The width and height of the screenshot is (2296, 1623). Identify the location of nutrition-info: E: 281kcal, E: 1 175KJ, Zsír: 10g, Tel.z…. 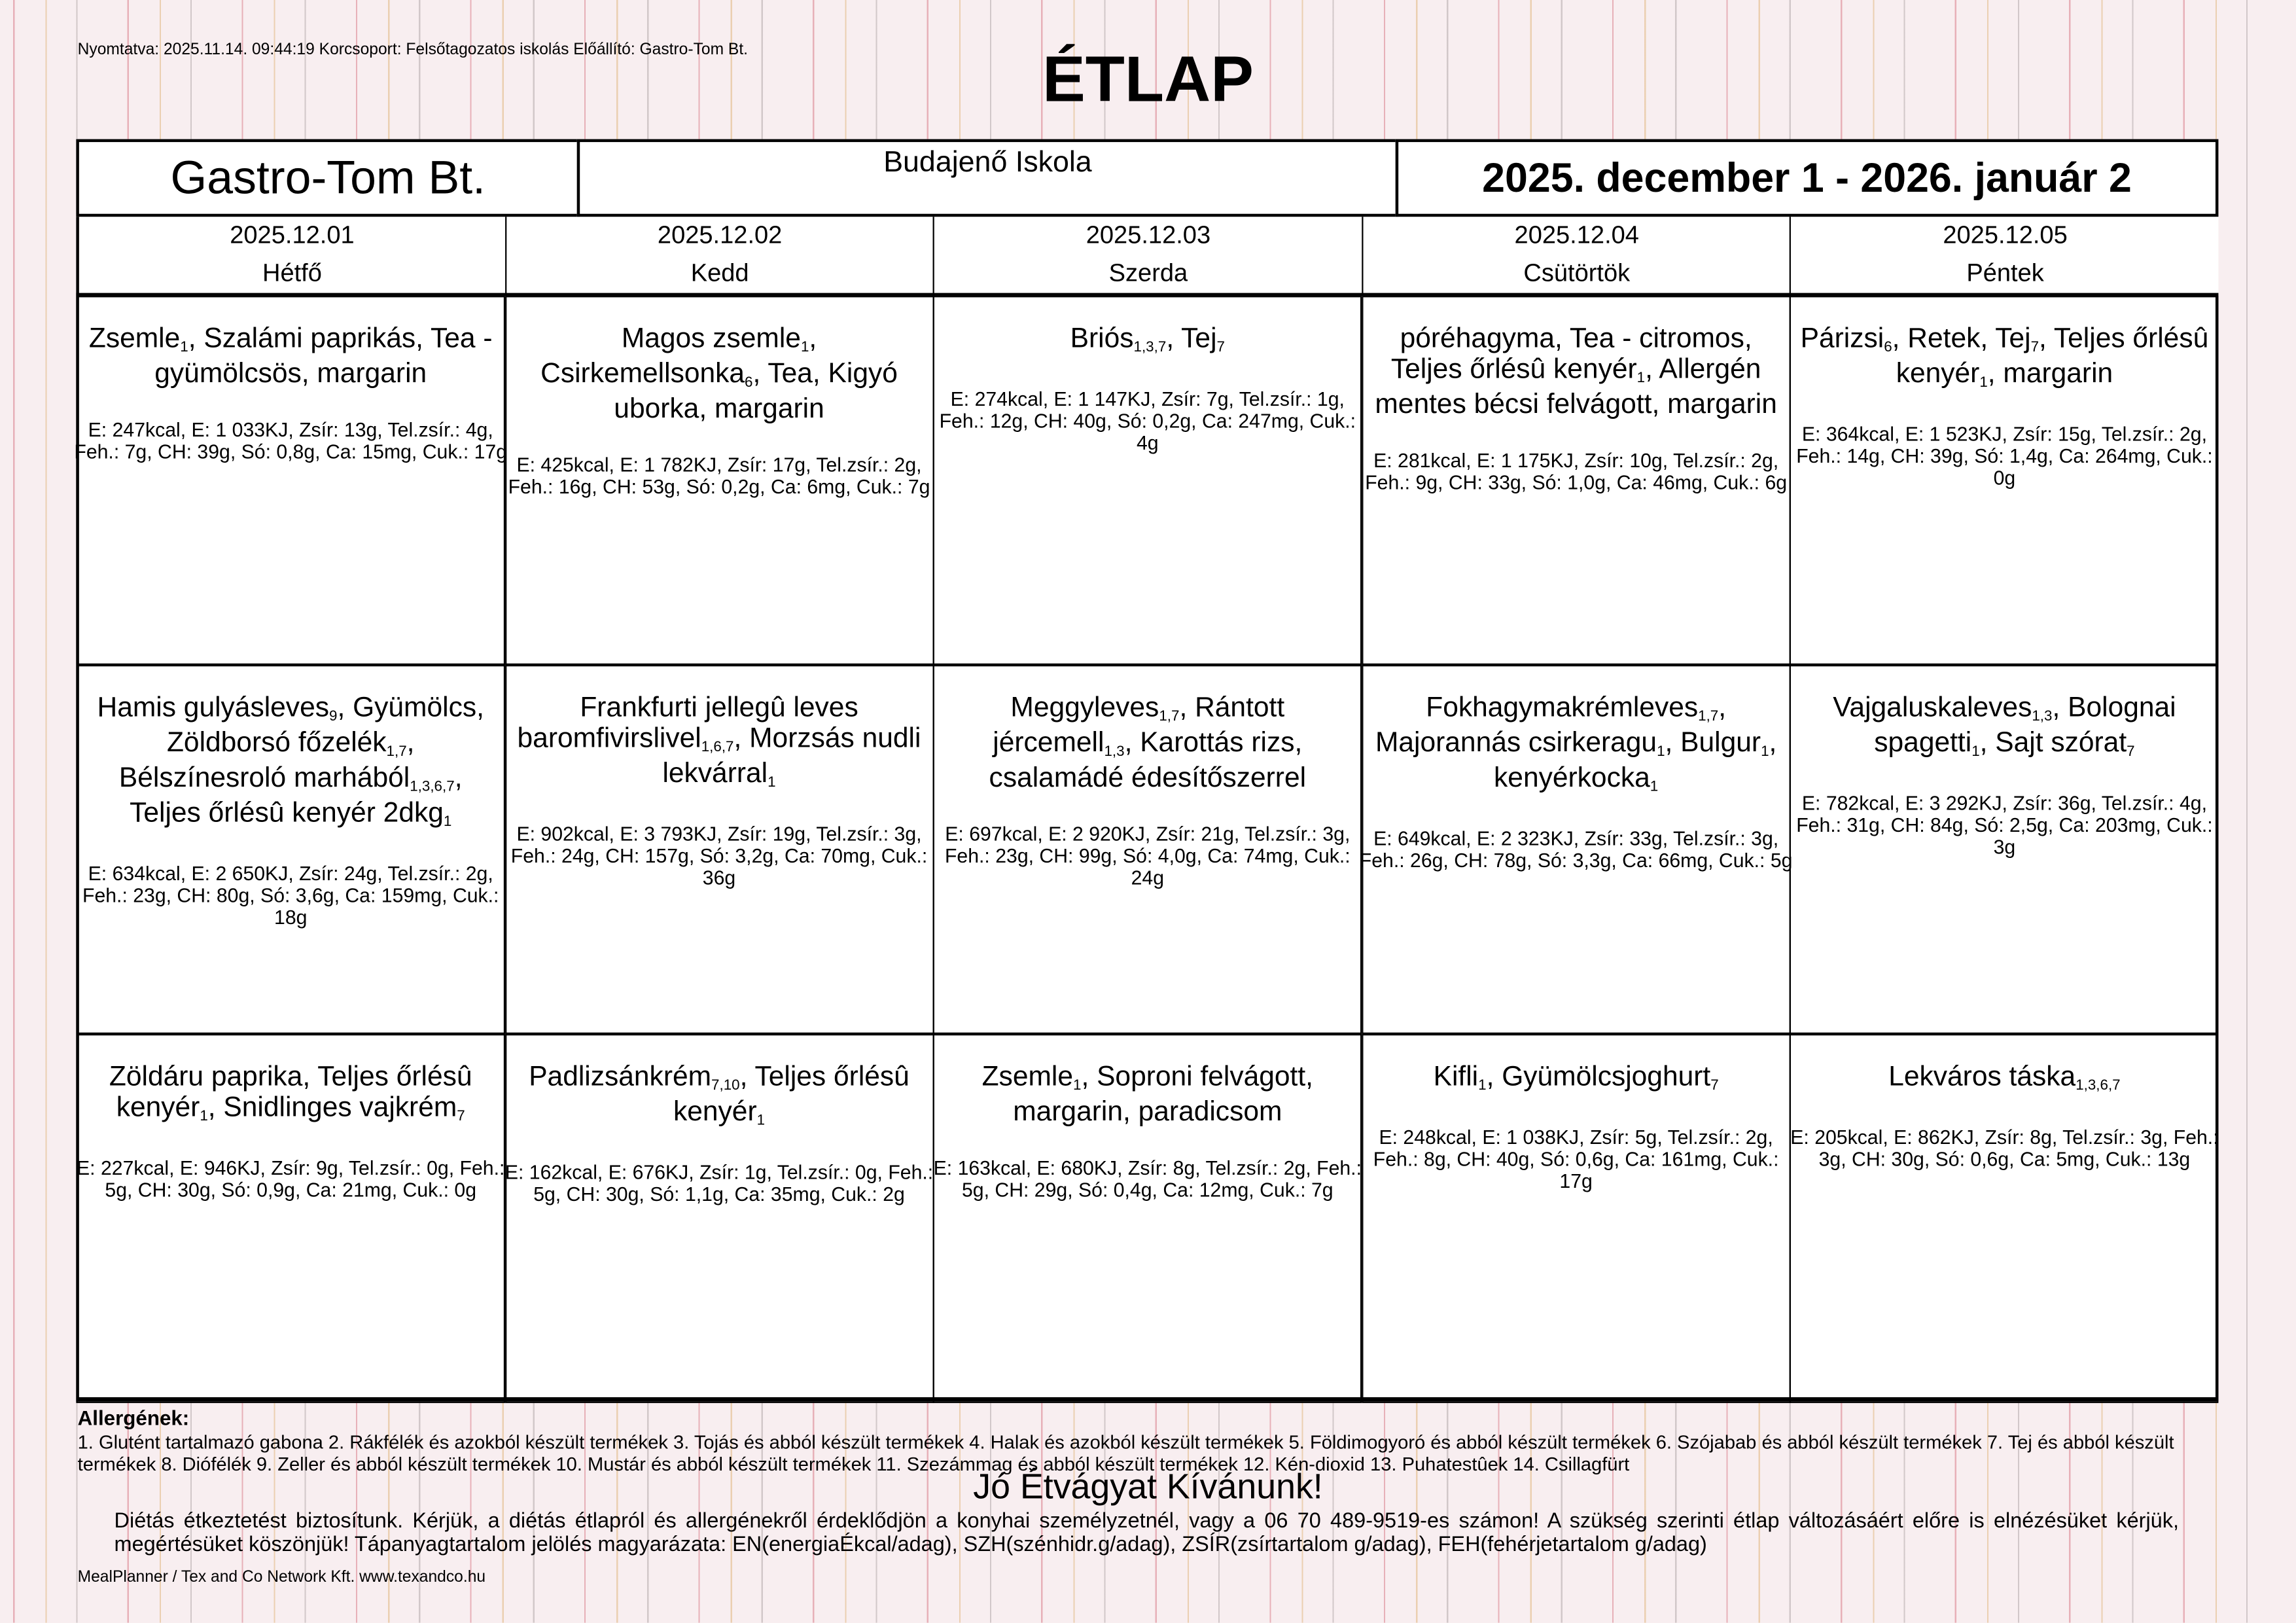
(1577, 472).